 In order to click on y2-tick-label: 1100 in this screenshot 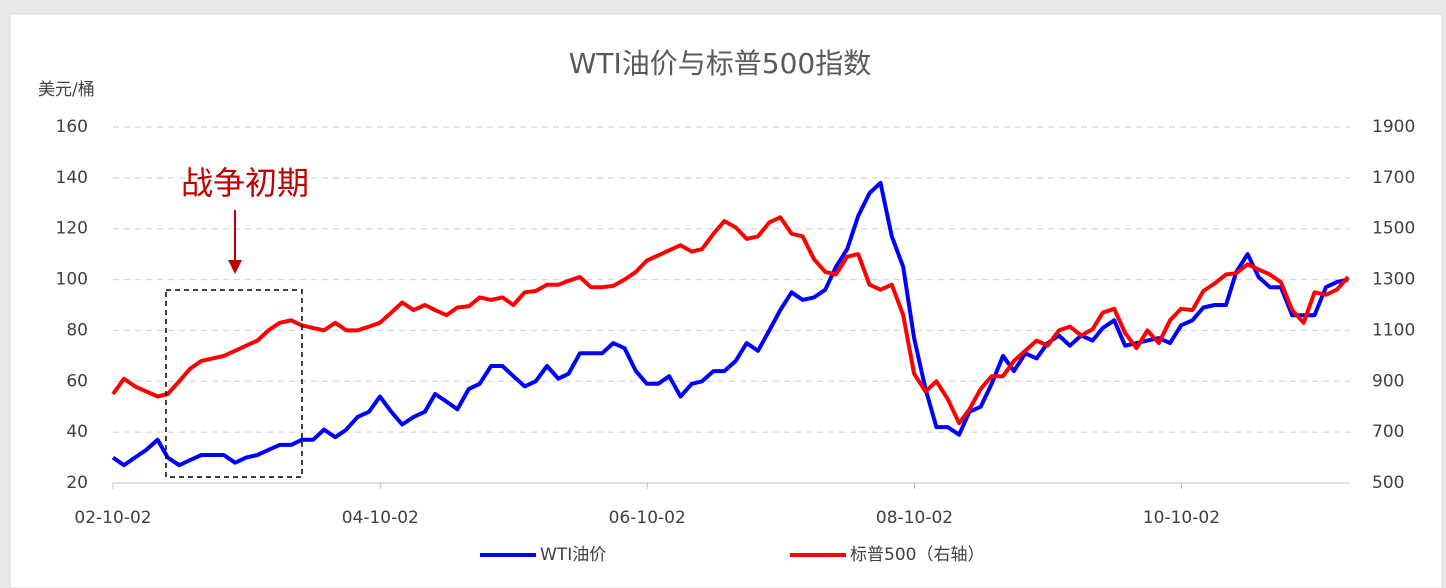, I will do `click(1393, 330)`.